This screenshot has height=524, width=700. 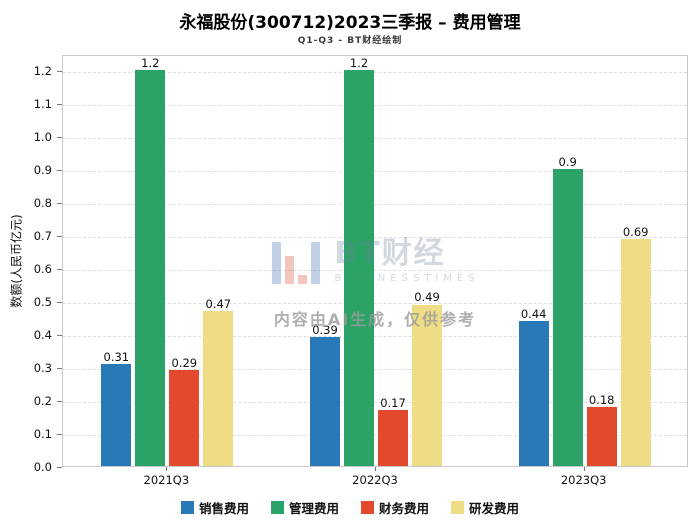 I want to click on legend-item: 管理费用, so click(x=304, y=507).